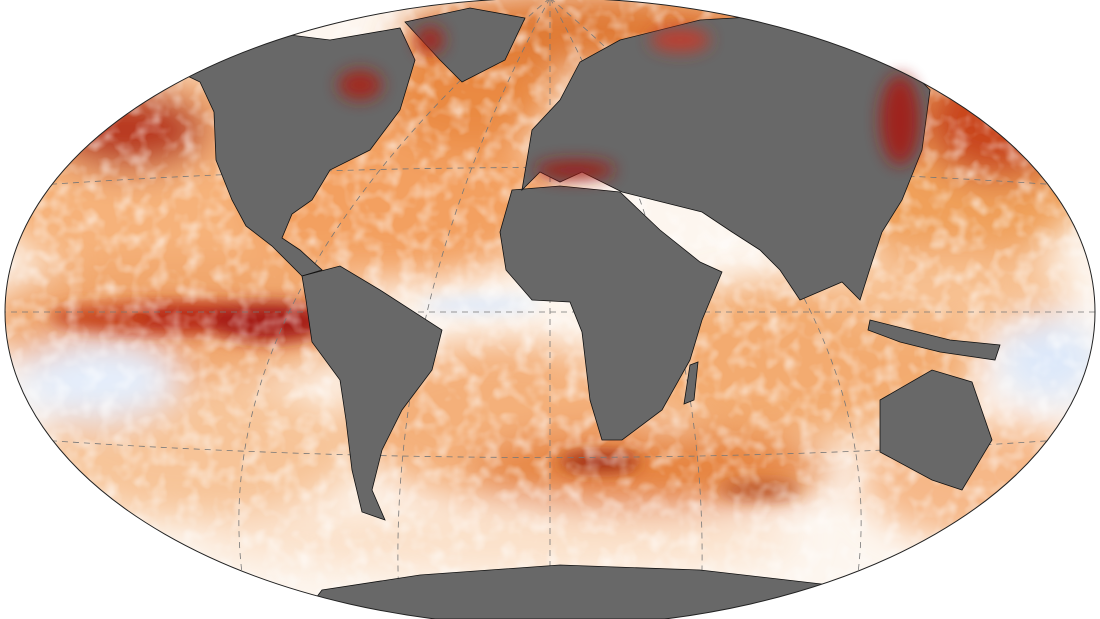 Image resolution: width=1100 pixels, height=619 pixels. Describe the element at coordinates (691, 383) in the screenshot. I see `madagascar` at that location.